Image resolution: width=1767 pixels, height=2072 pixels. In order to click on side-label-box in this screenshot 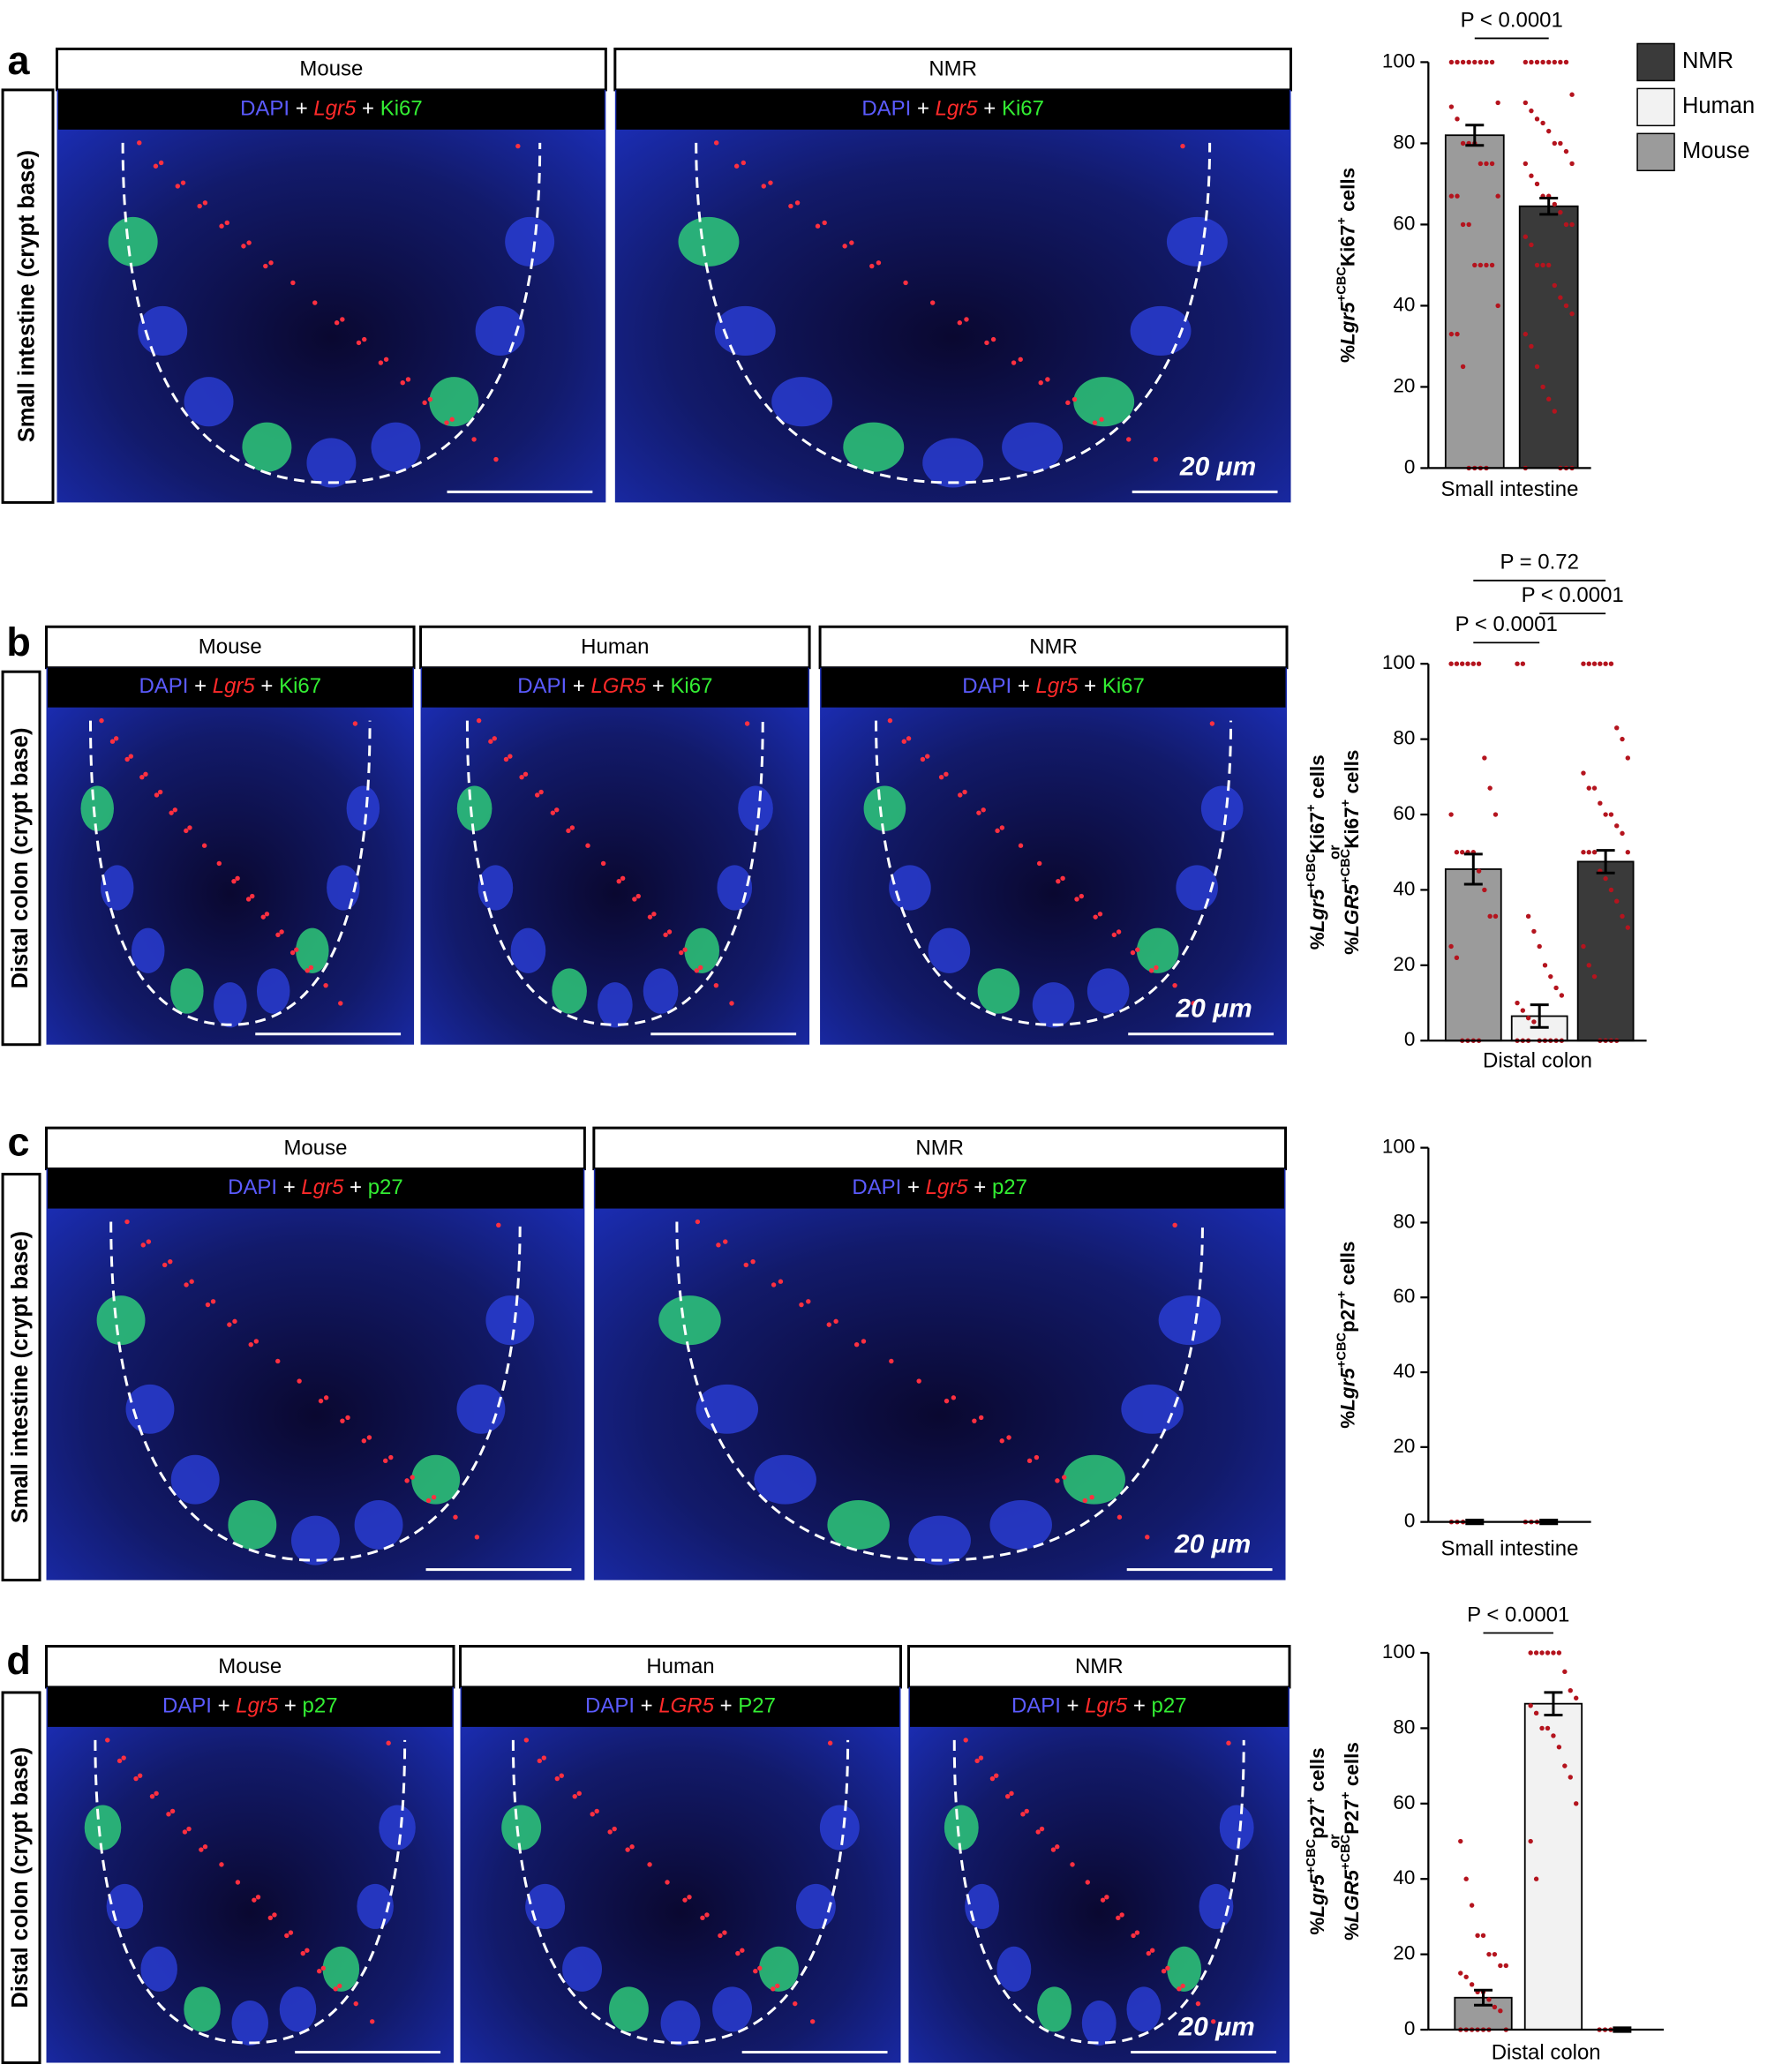, I will do `click(21, 859)`.